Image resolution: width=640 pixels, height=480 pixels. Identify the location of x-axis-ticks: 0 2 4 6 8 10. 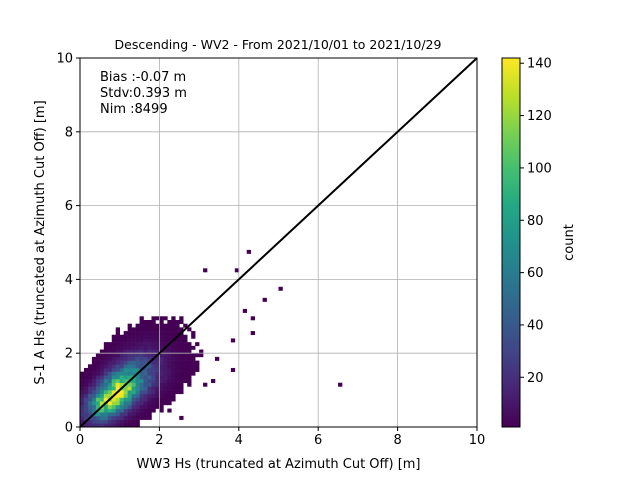
(280, 437).